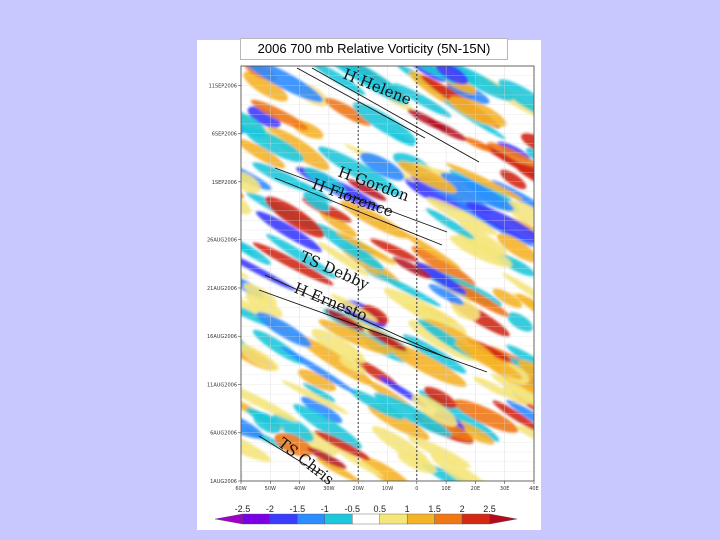  Describe the element at coordinates (325, 509) in the screenshot. I see `colorbar-label: -1` at that location.